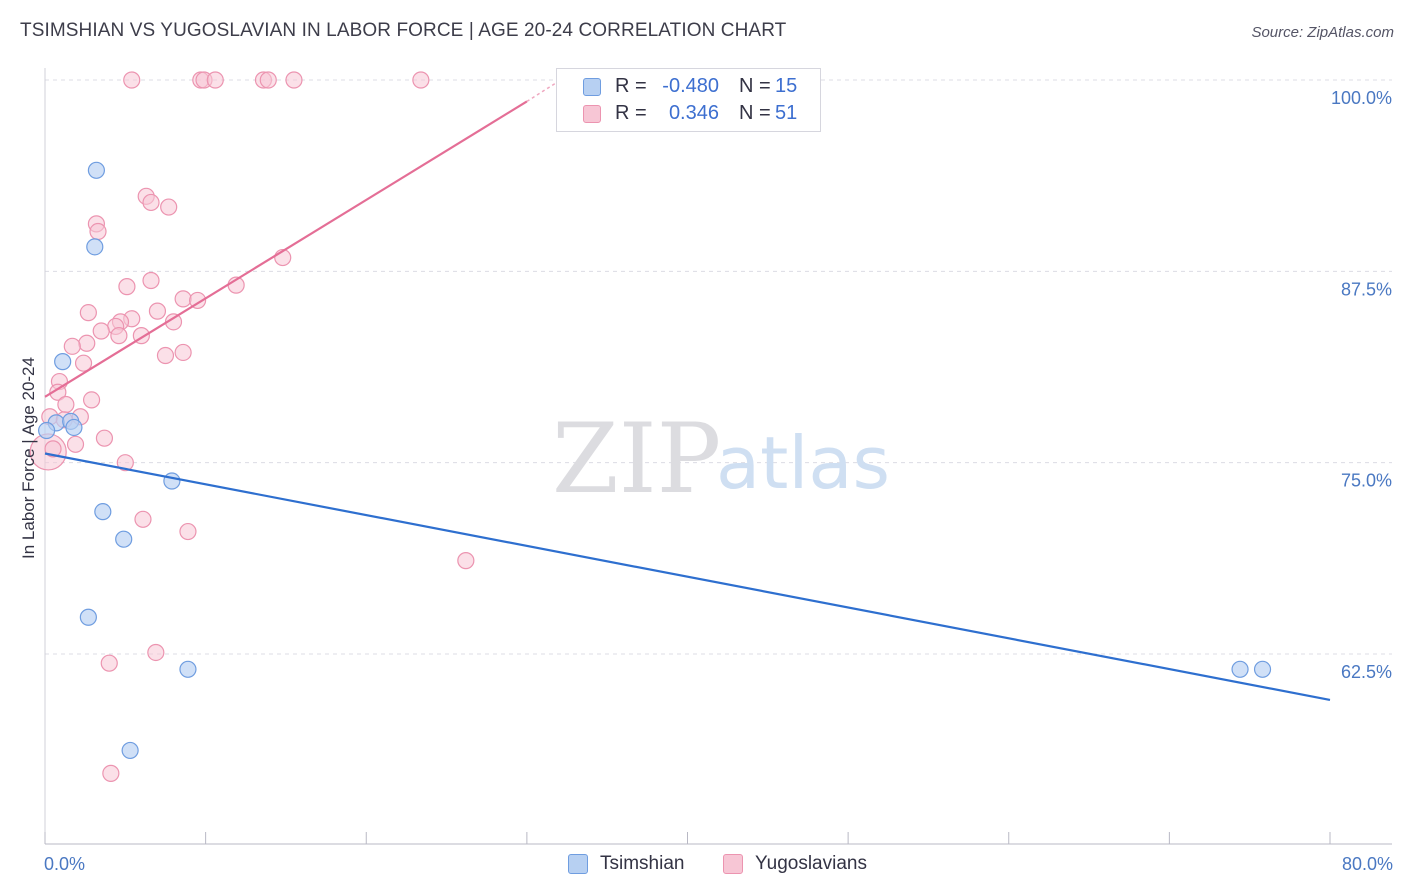  What do you see at coordinates (541, 92) in the screenshot?
I see `yugoslavians-trend-extension` at bounding box center [541, 92].